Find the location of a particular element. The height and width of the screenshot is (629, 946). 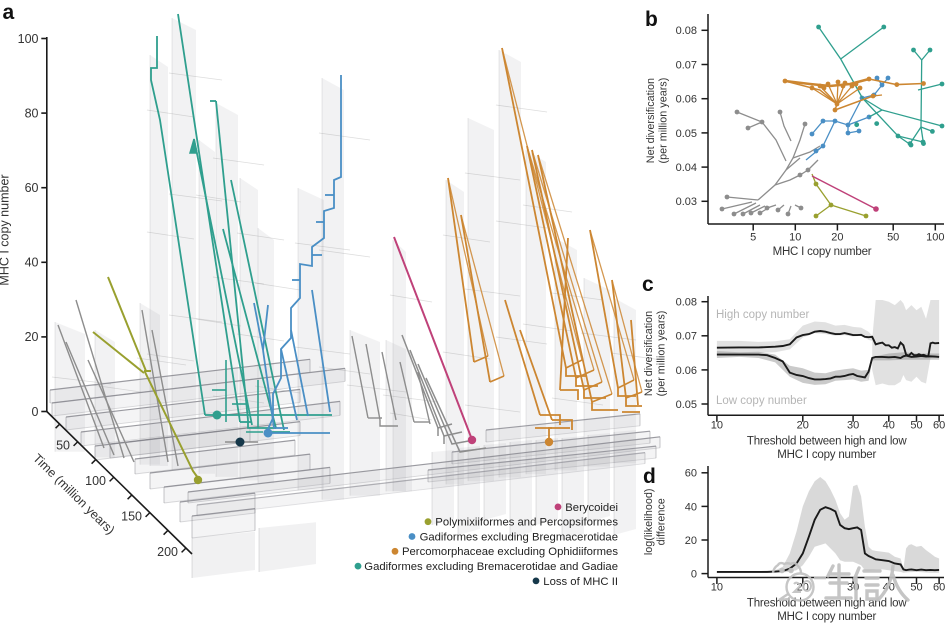

svg-text: Low copy number is located at coordinates (761, 401).